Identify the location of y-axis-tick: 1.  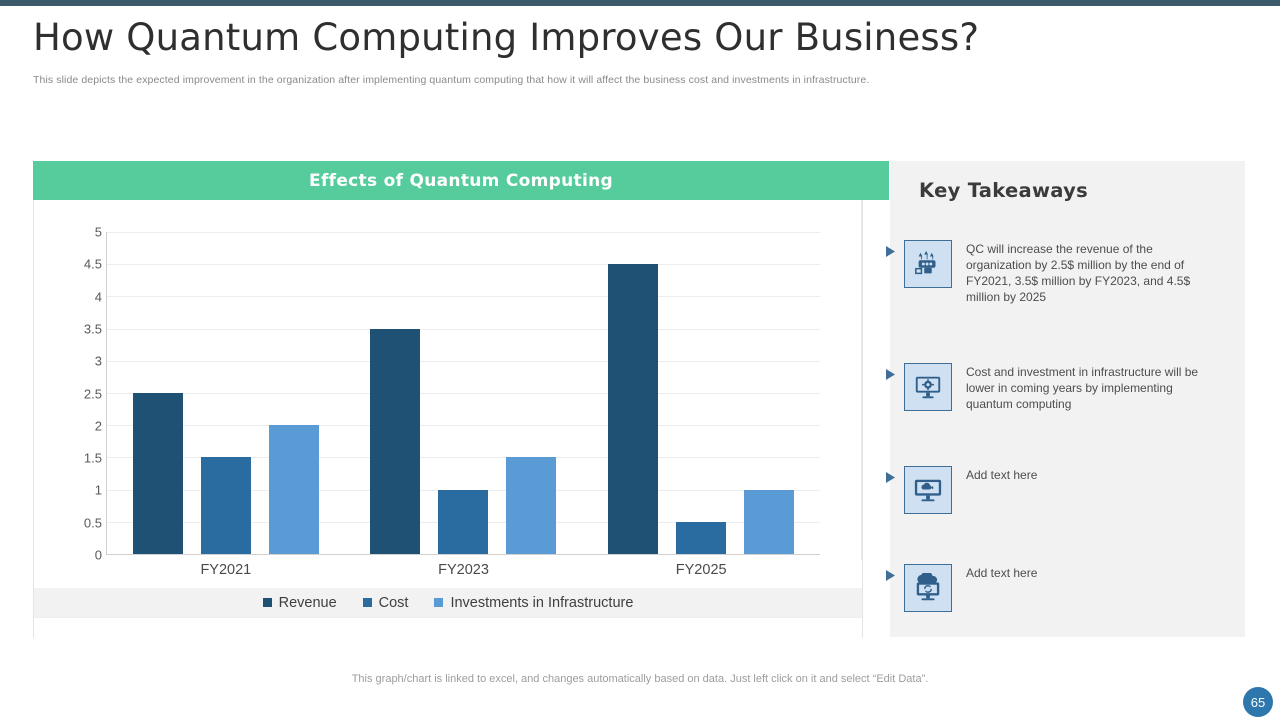
(98, 490).